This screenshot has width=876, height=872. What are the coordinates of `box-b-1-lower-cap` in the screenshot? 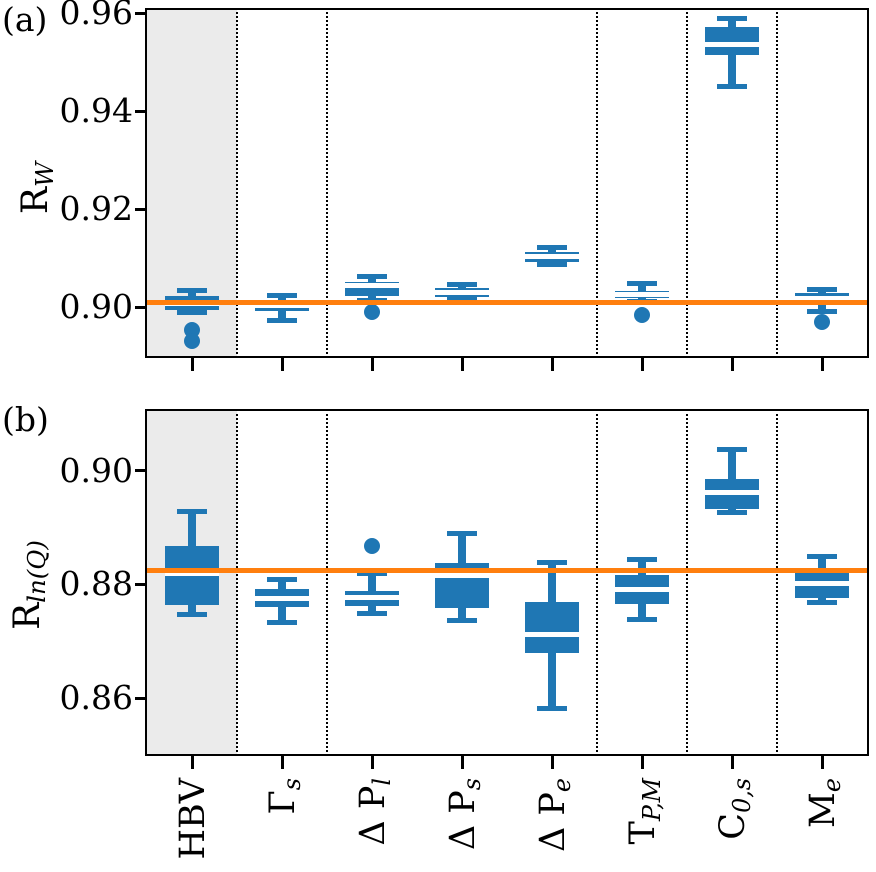 It's located at (282, 623).